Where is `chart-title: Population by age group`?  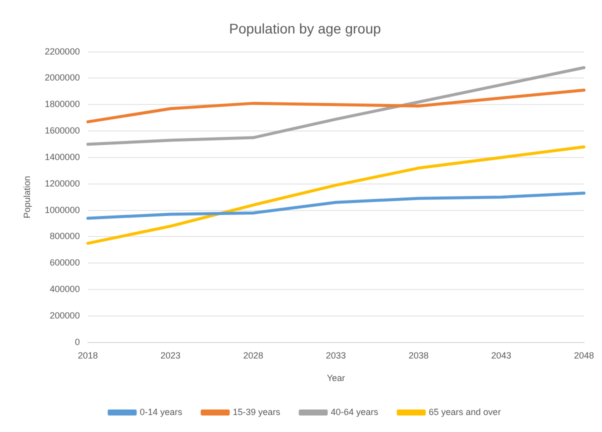
chart-title: Population by age group is located at coordinates (305, 28).